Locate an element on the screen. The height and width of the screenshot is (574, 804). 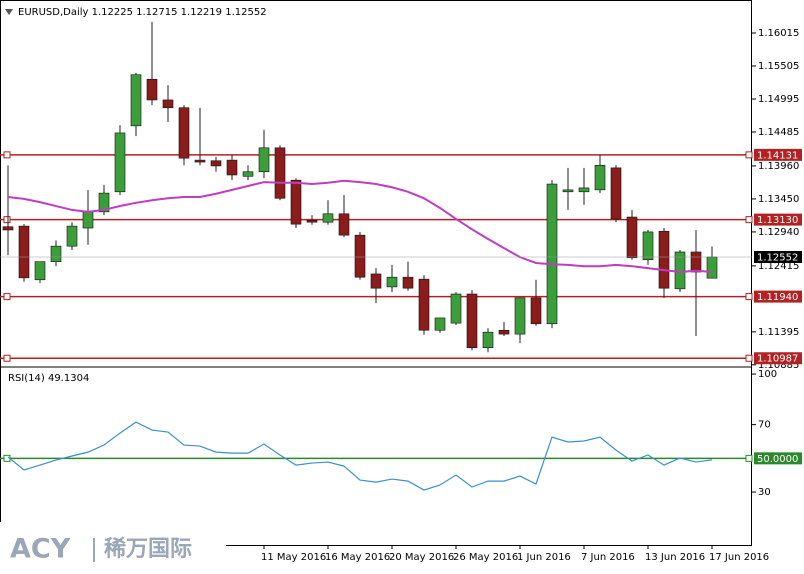
level-label: 50.0000 is located at coordinates (777, 459).